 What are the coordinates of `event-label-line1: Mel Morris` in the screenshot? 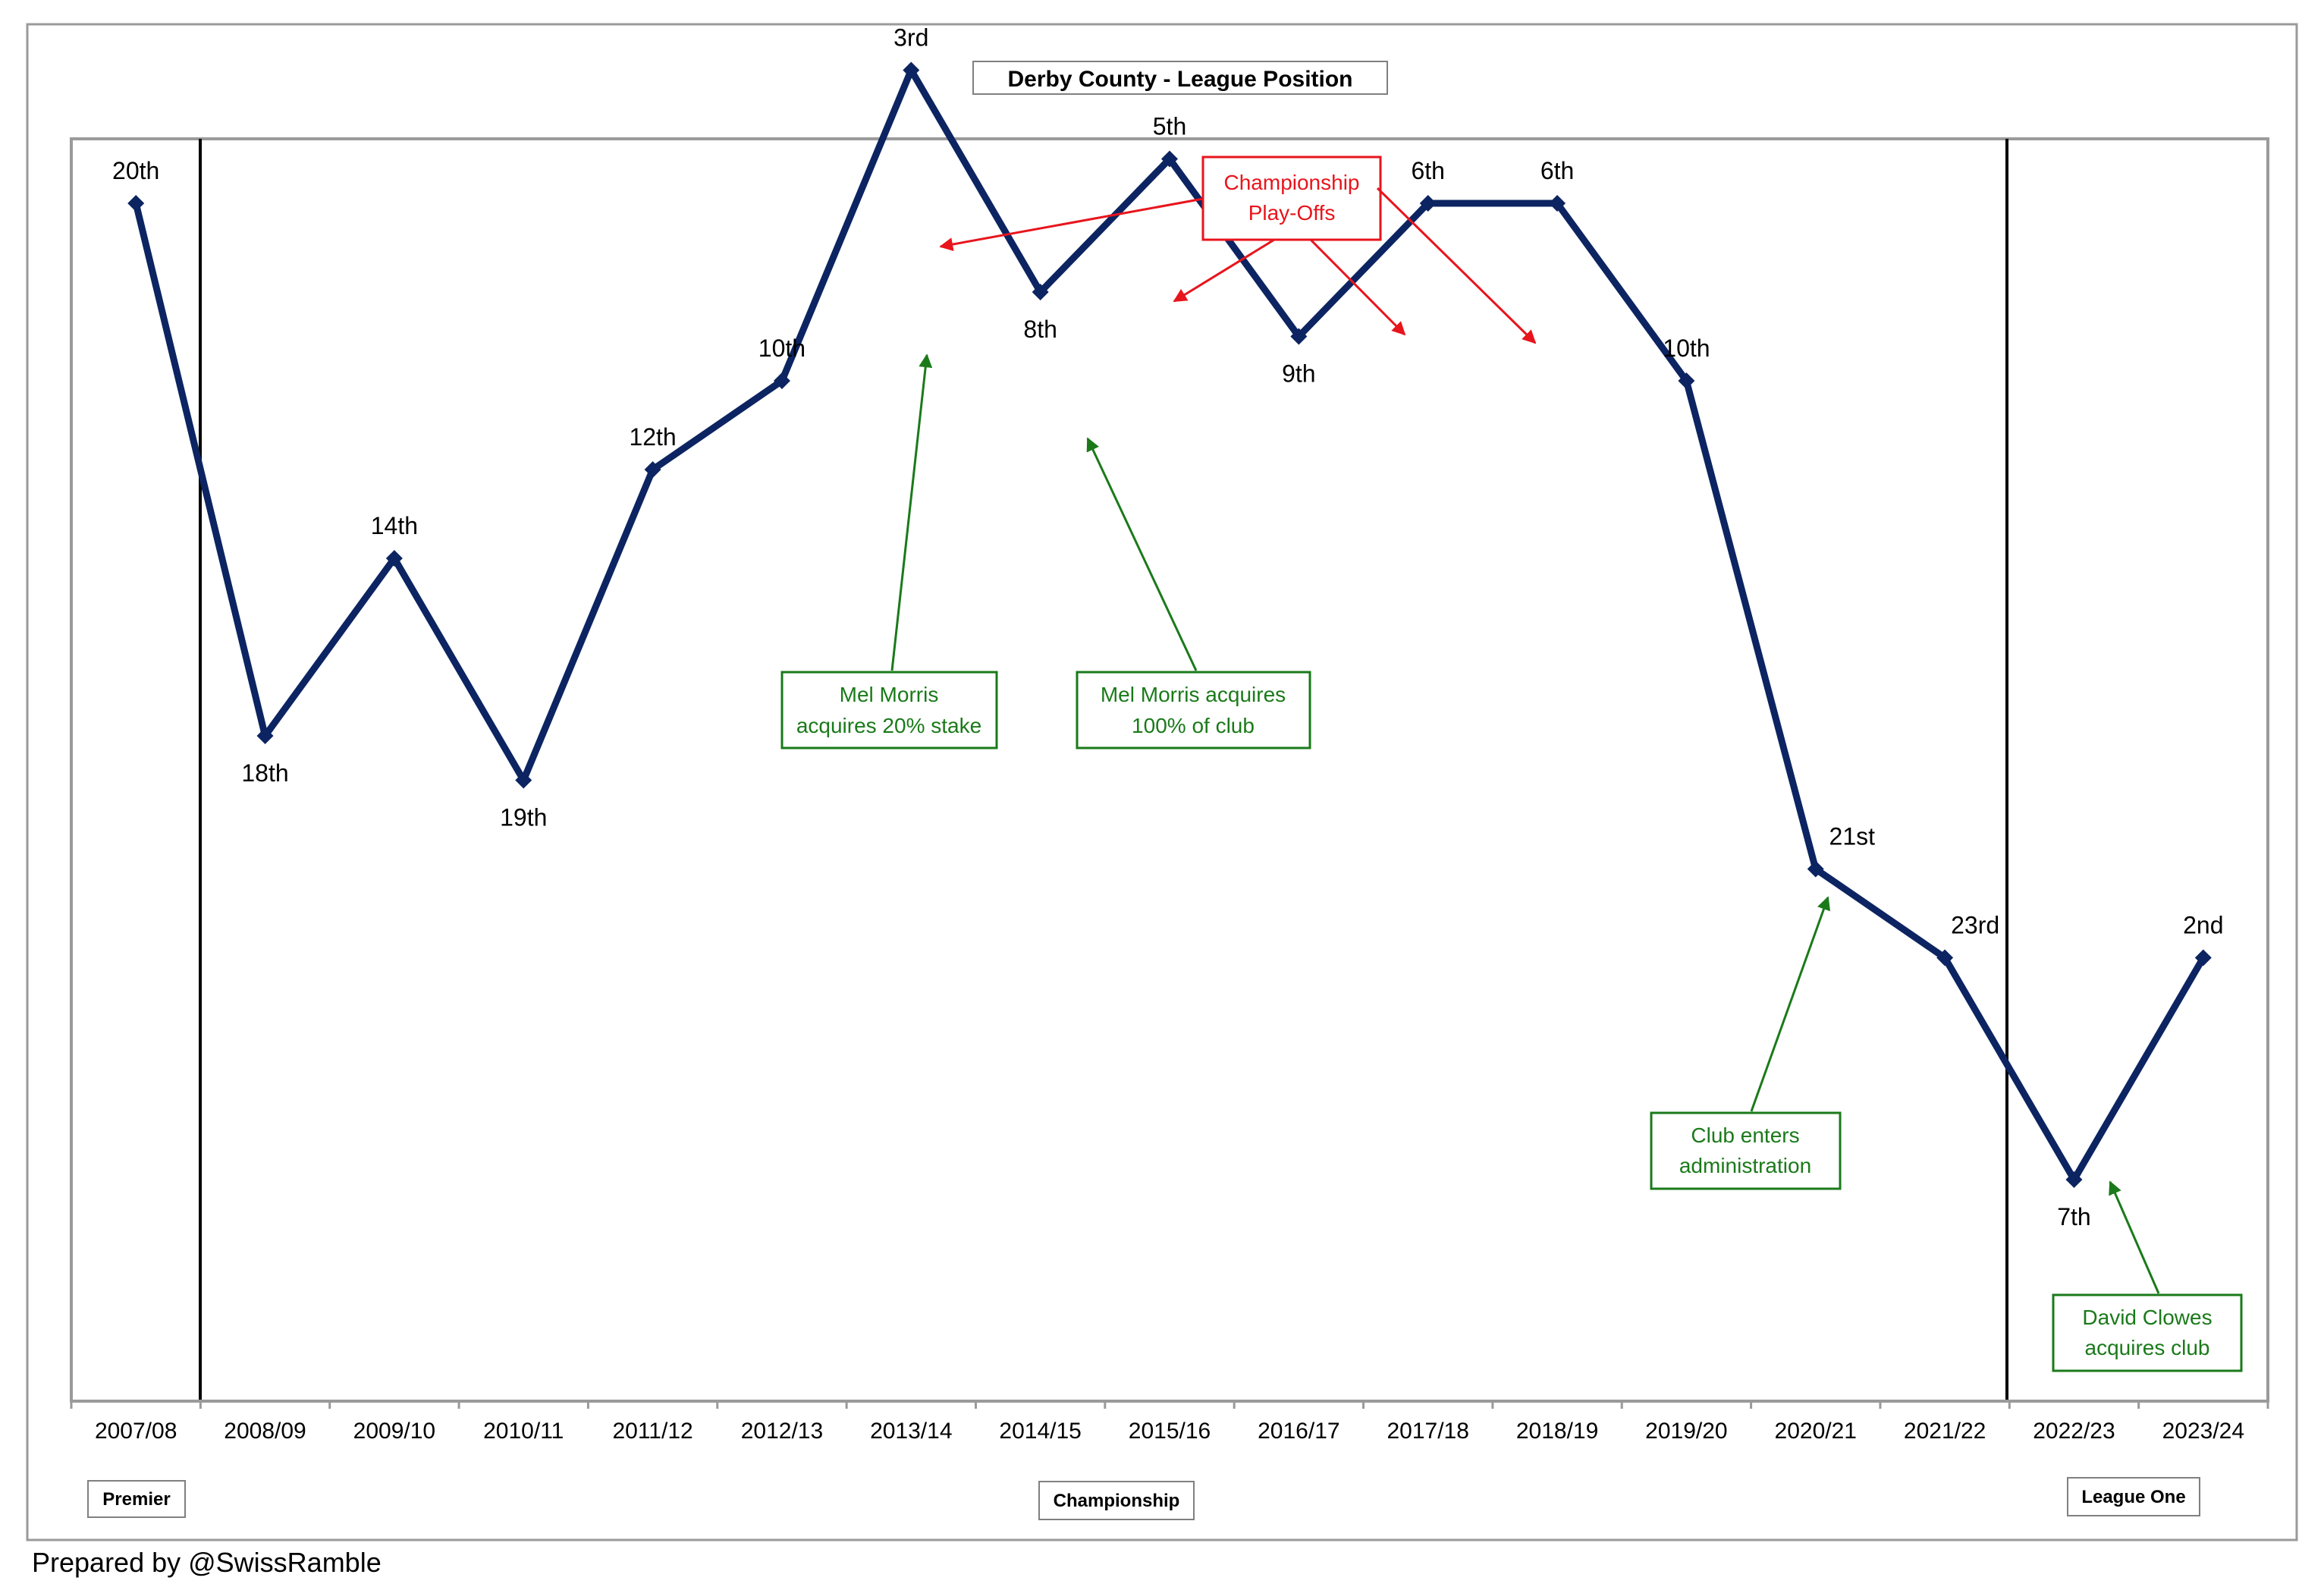 It's located at (889, 694).